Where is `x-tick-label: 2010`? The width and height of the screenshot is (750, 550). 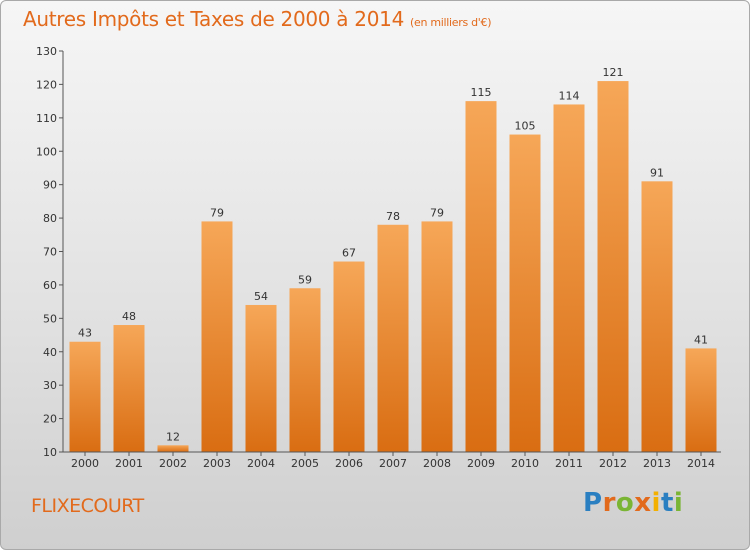
x-tick-label: 2010 is located at coordinates (525, 463).